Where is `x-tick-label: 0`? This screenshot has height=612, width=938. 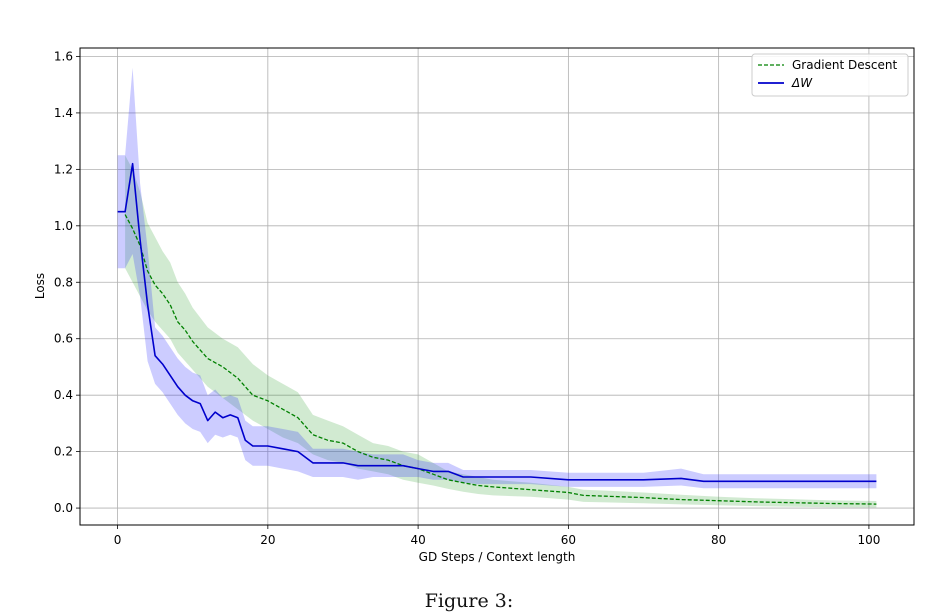 x-tick-label: 0 is located at coordinates (118, 540).